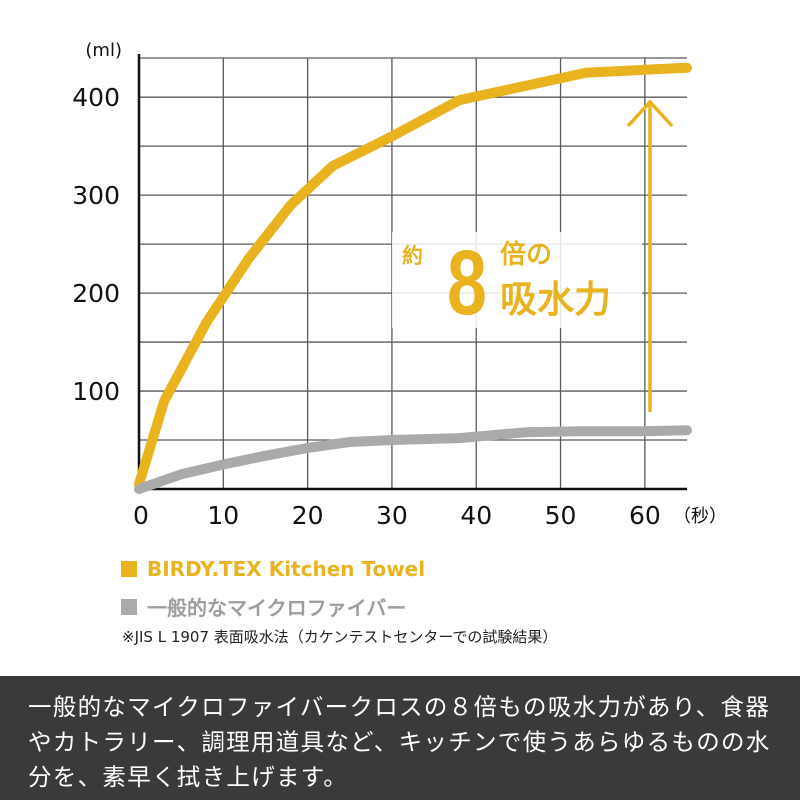 This screenshot has height=800, width=800. Describe the element at coordinates (645, 515) in the screenshot. I see `x-tick-label: 60` at that location.